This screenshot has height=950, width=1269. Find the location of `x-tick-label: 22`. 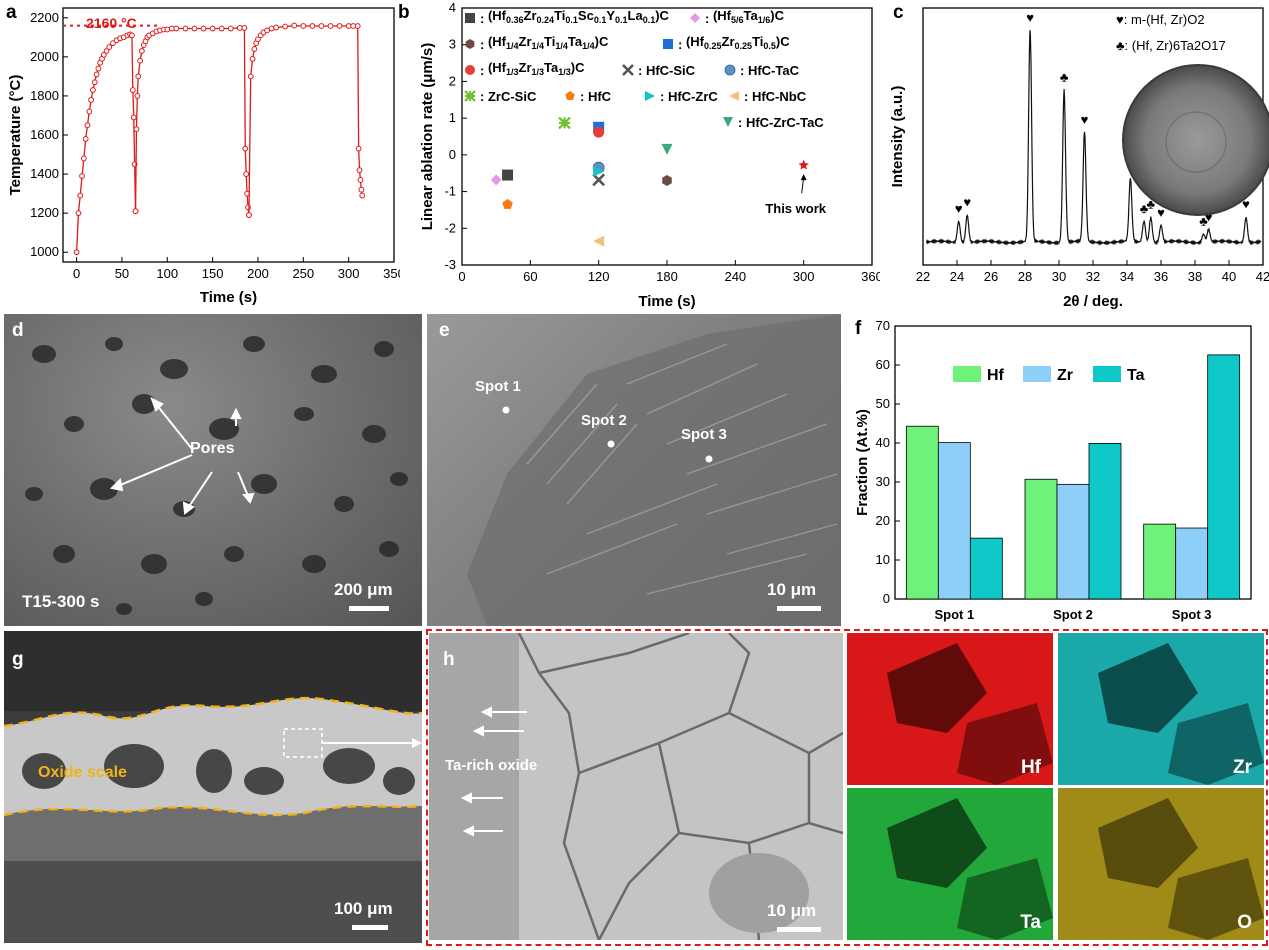

x-tick-label: 22 is located at coordinates (923, 276).